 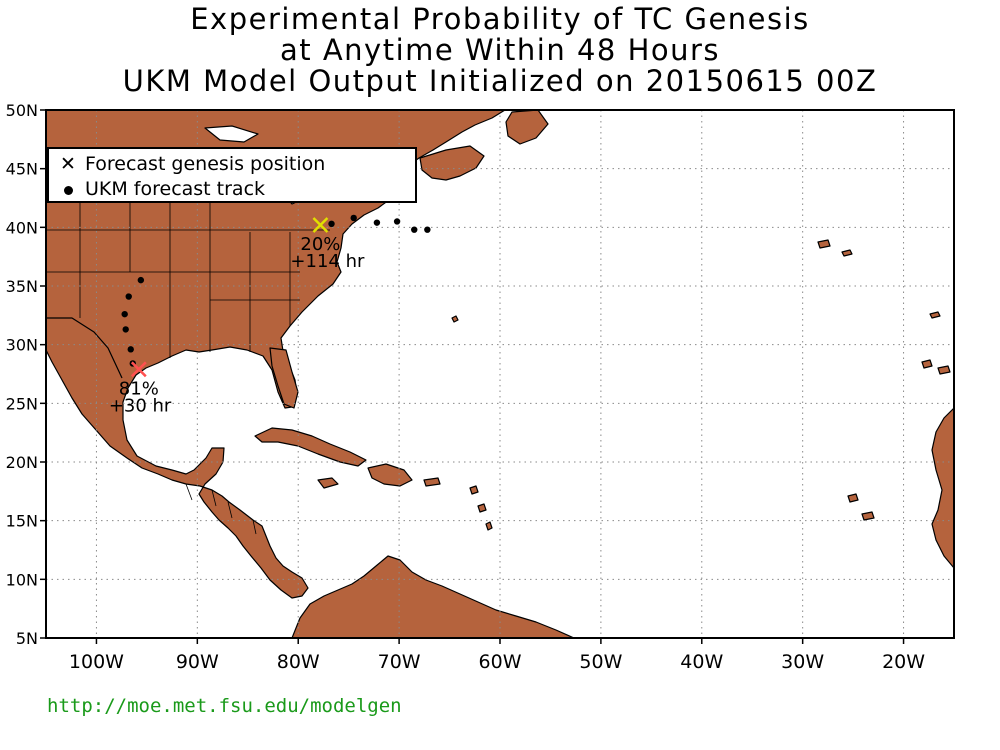 What do you see at coordinates (390, 475) in the screenshot?
I see `hispaniola` at bounding box center [390, 475].